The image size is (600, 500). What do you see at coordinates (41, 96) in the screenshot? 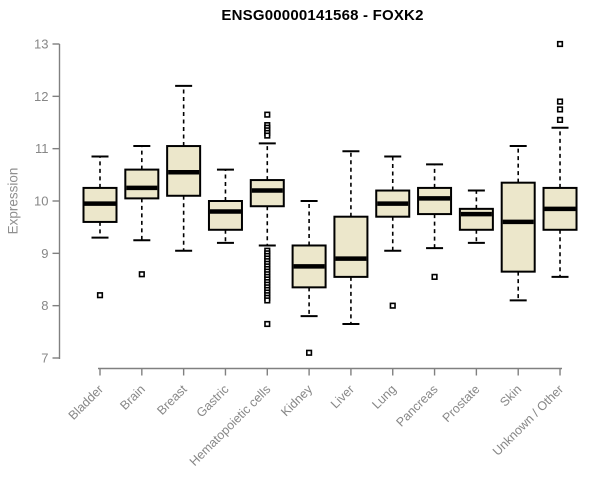
I see `y-tick-label: 12` at bounding box center [41, 96].